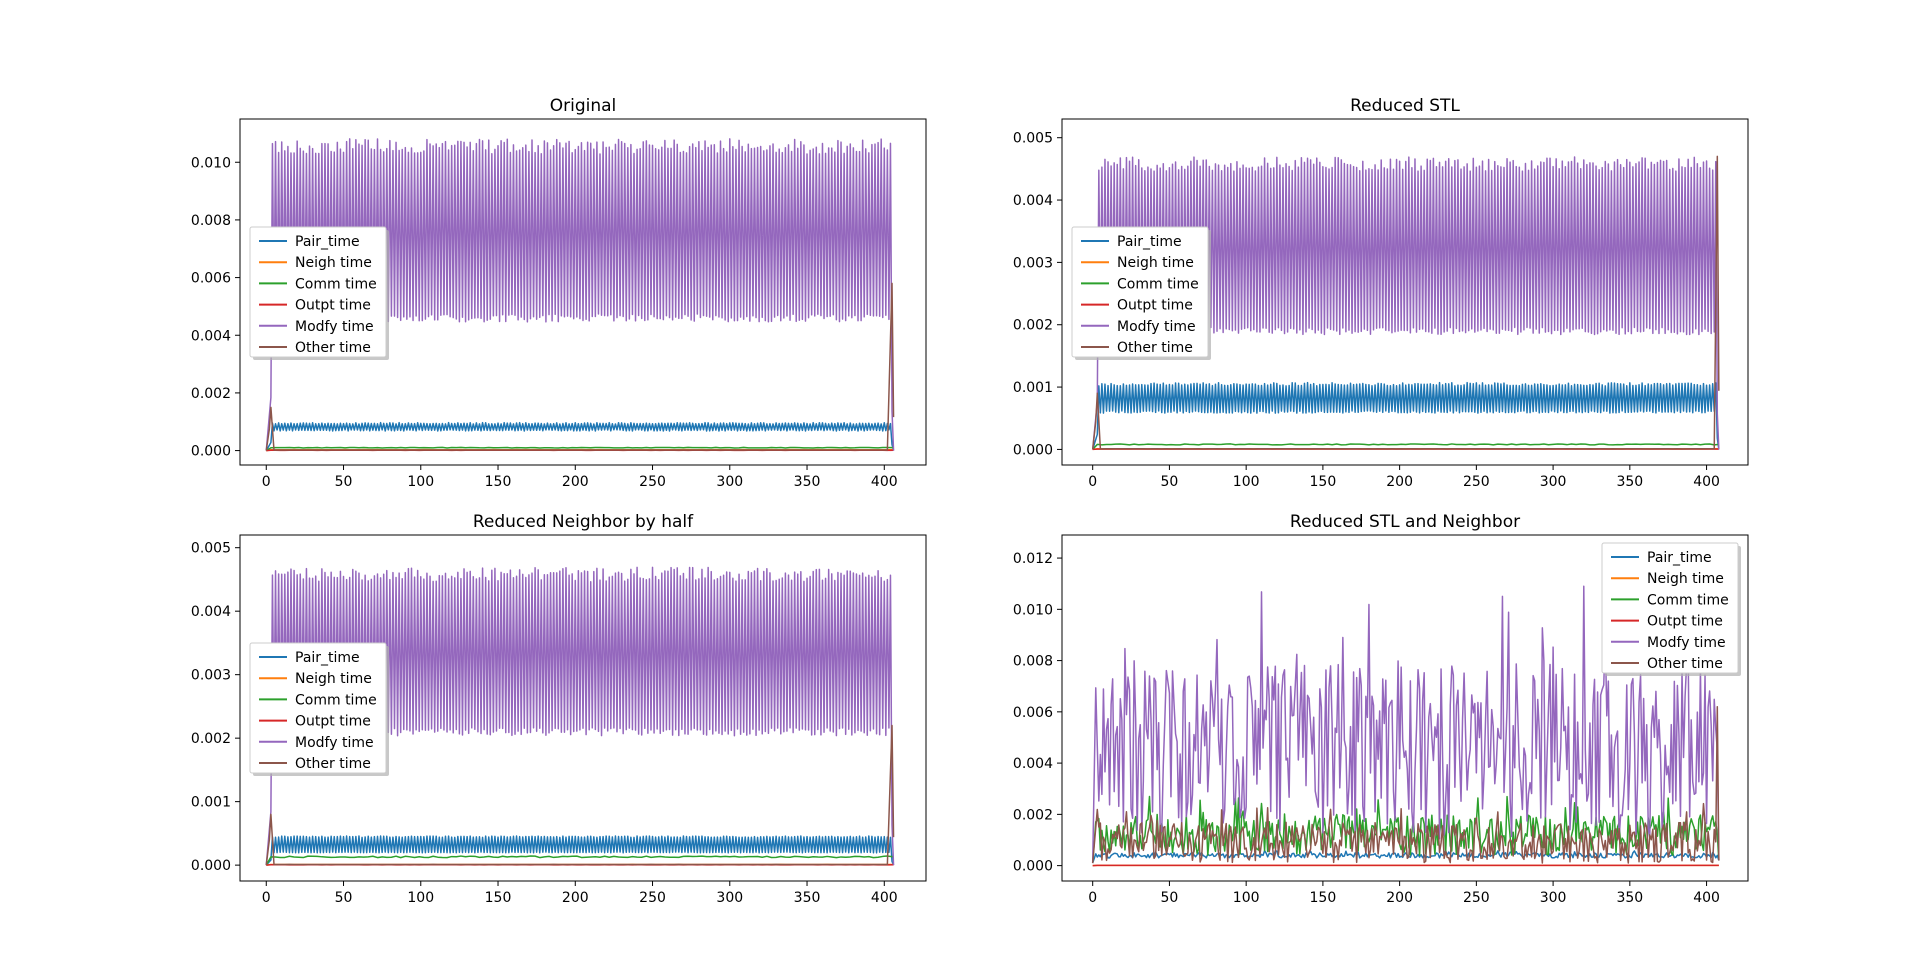  I want to click on x-tick-label: 400, so click(1706, 482).